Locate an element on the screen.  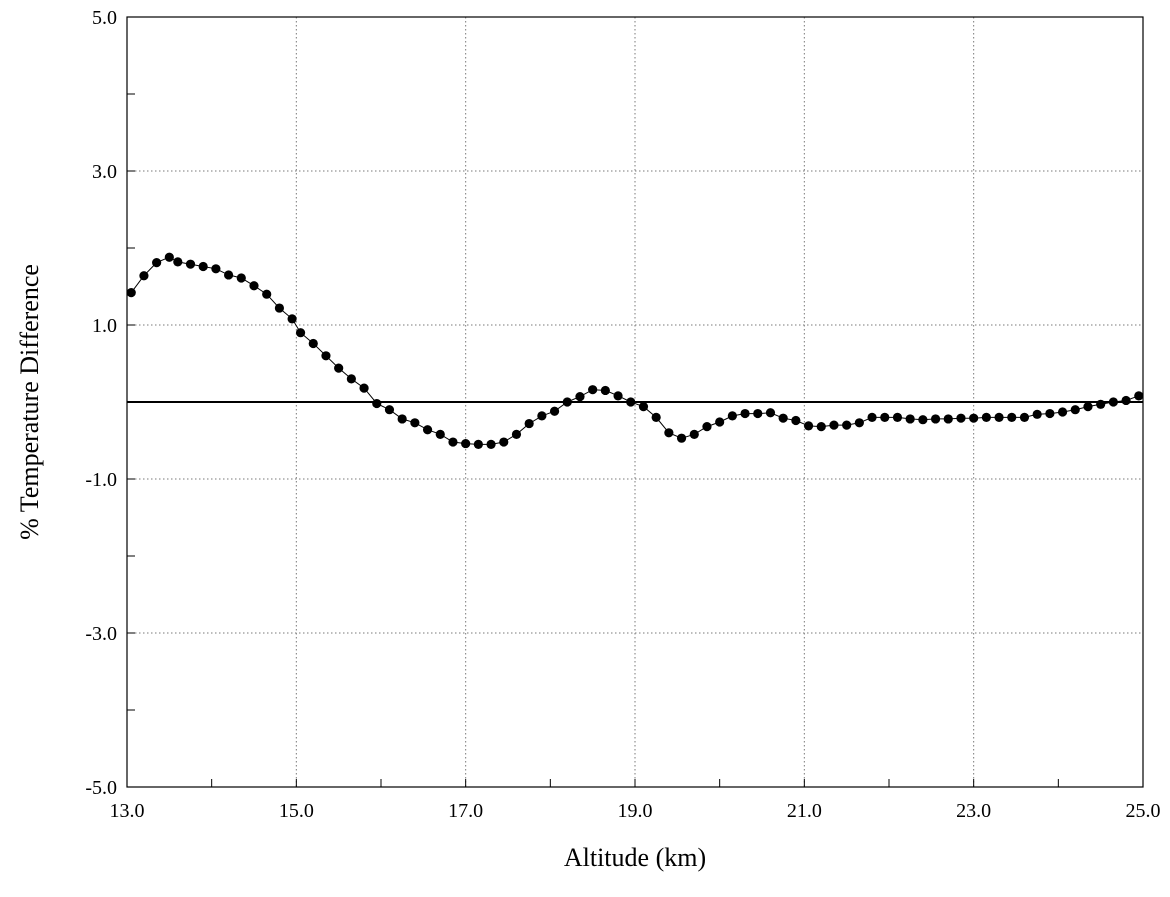
y-tick-label: 1.0 is located at coordinates (104, 326).